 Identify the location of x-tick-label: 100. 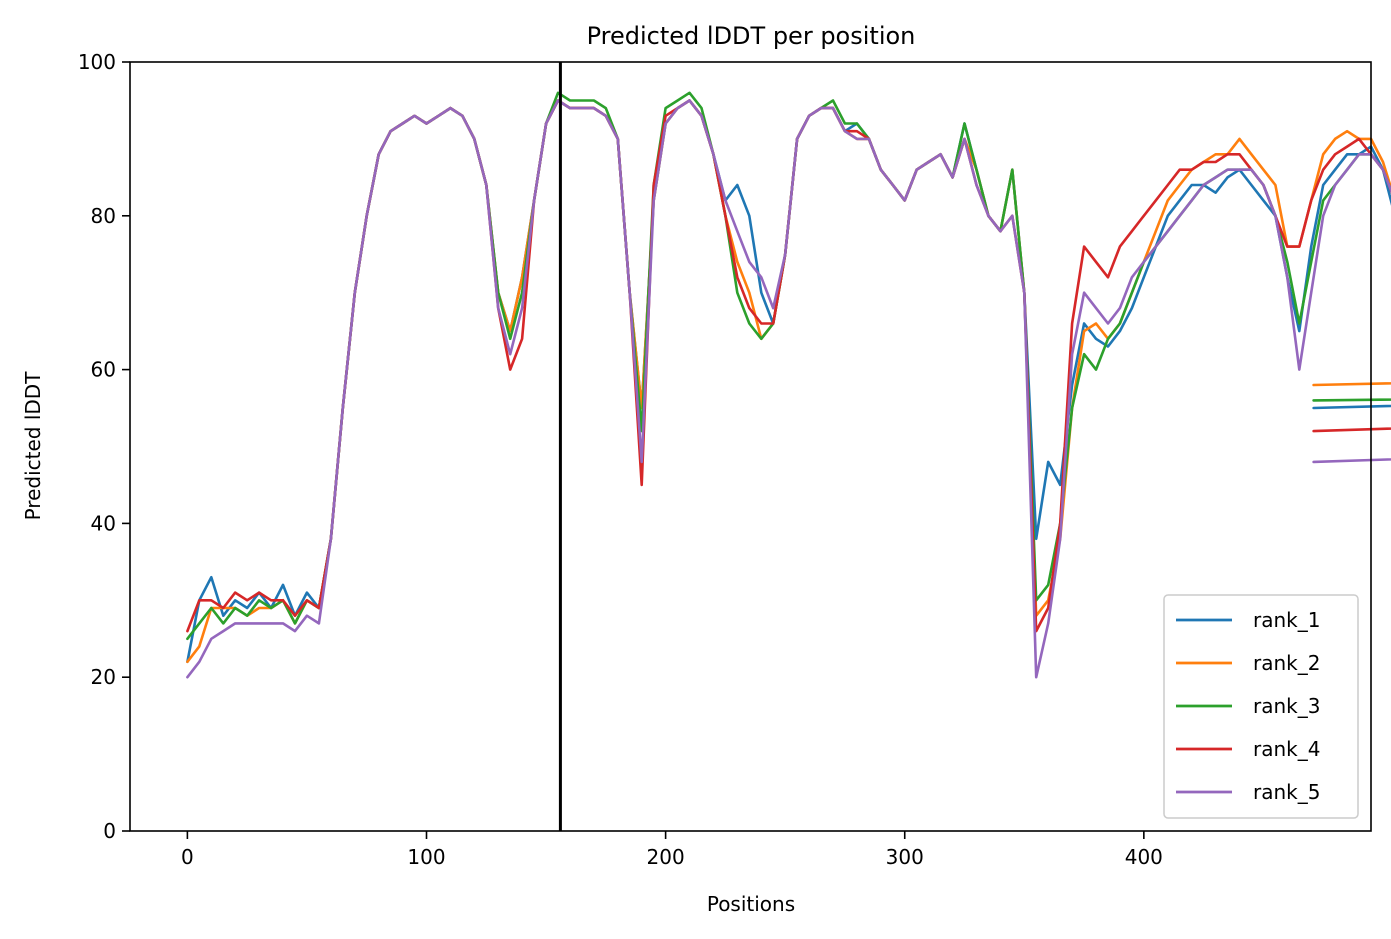
(426, 857).